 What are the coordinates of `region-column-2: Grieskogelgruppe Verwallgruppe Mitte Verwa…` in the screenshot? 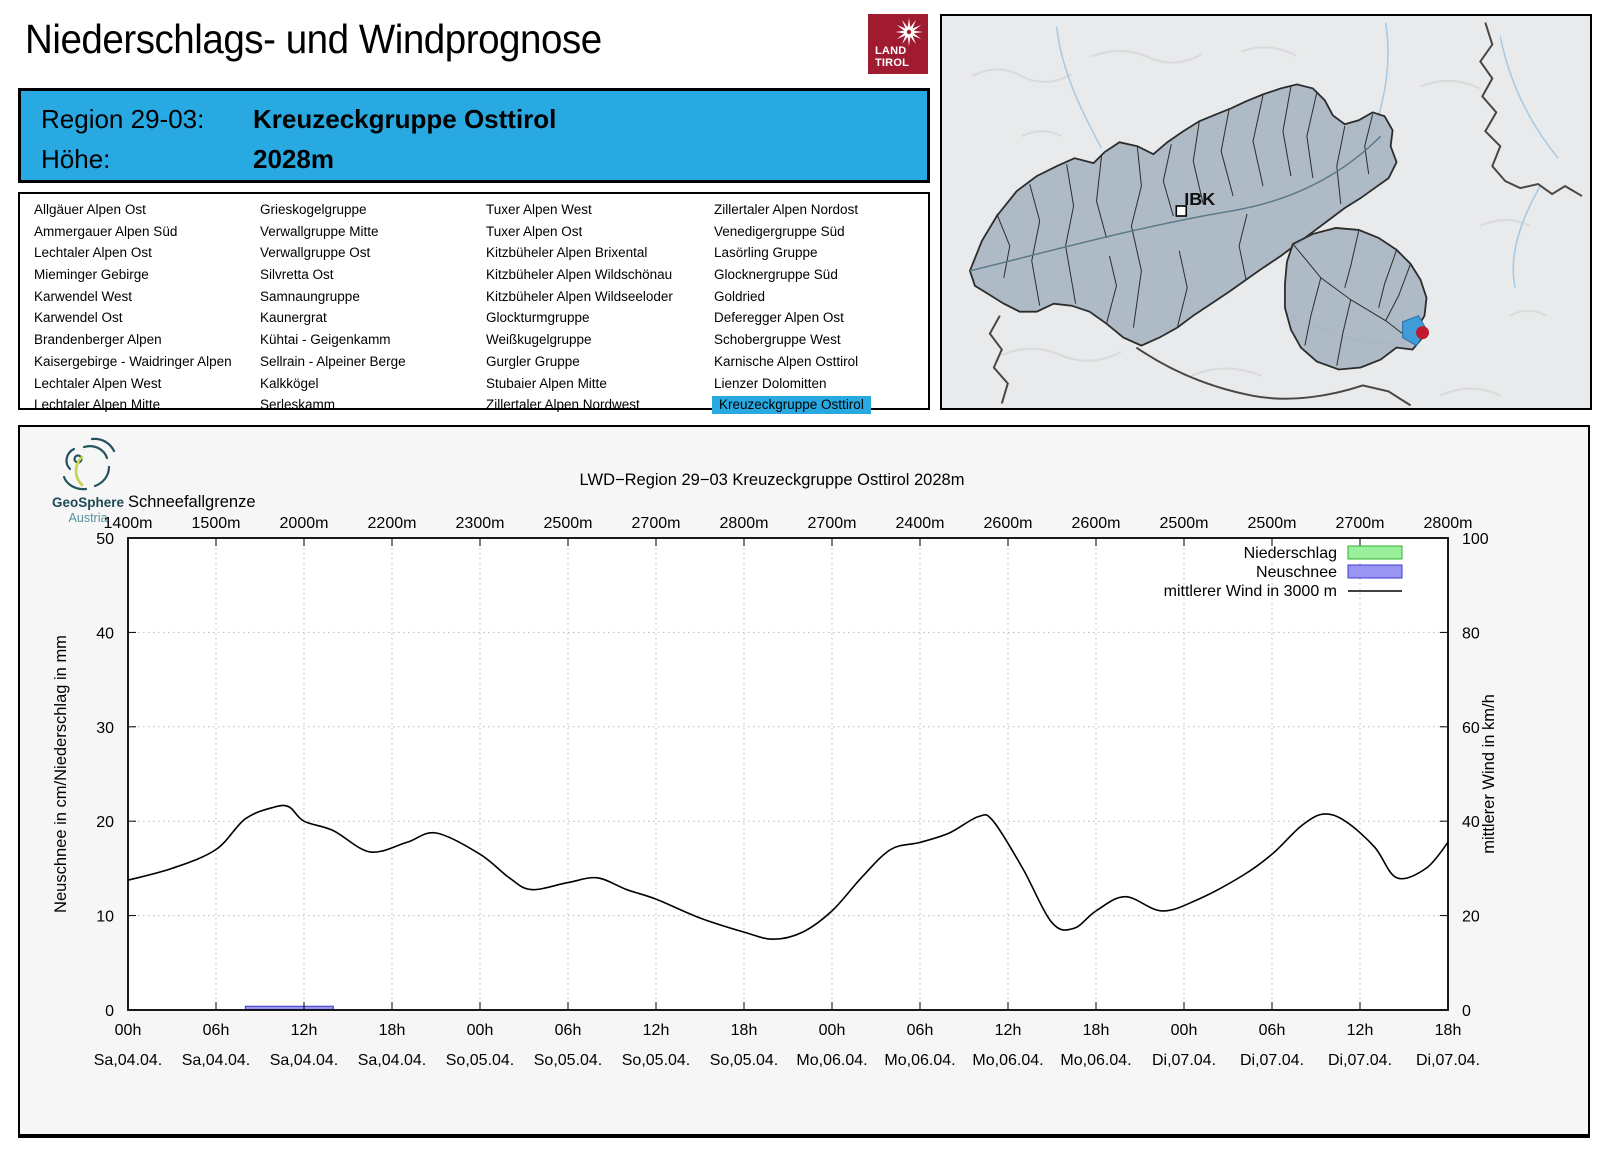 It's located at (333, 307).